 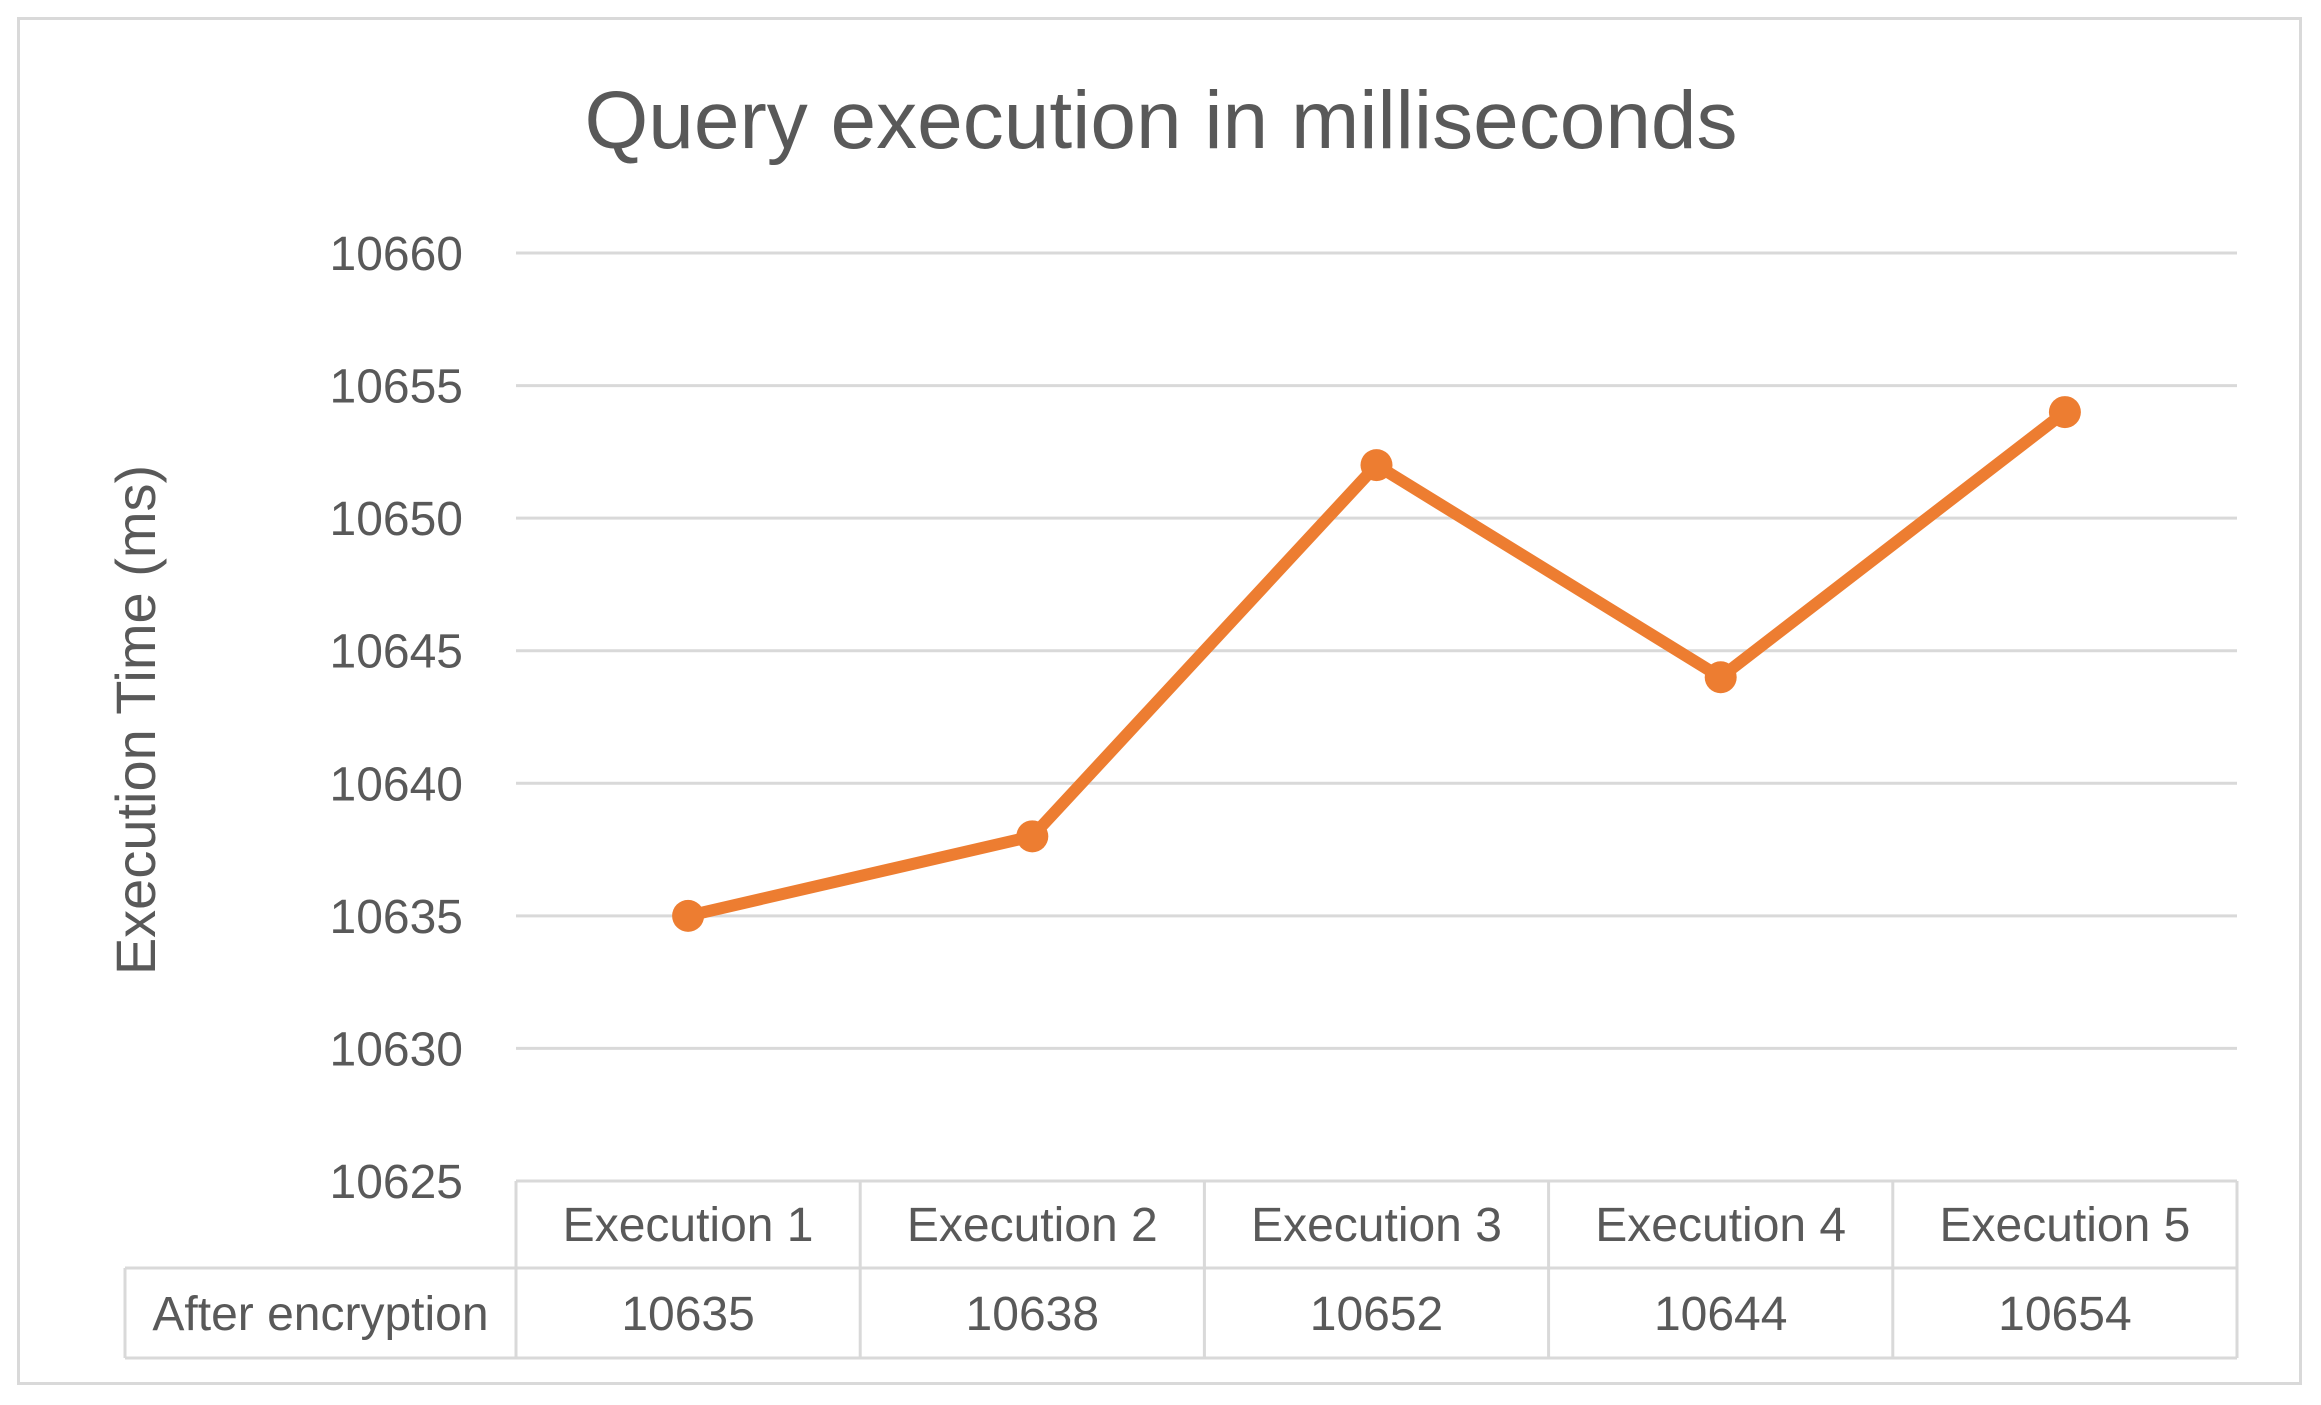 I want to click on y-tick-label: 10630, so click(x=396, y=1049).